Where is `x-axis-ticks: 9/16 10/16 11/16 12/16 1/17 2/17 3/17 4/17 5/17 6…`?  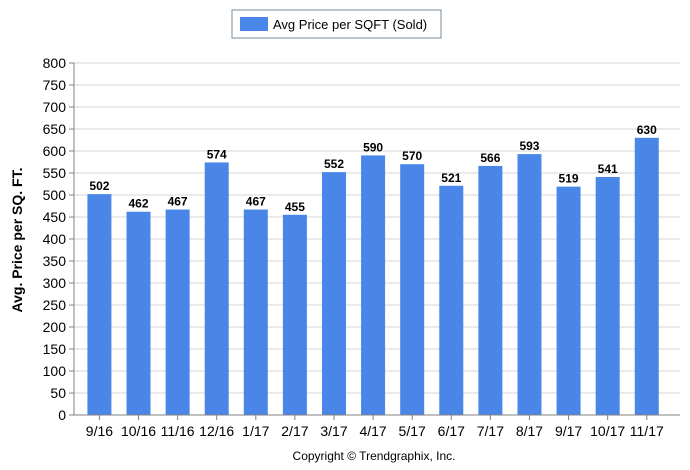 x-axis-ticks: 9/16 10/16 11/16 12/16 1/17 2/17 3/17 4/17 5/17 6… is located at coordinates (375, 427).